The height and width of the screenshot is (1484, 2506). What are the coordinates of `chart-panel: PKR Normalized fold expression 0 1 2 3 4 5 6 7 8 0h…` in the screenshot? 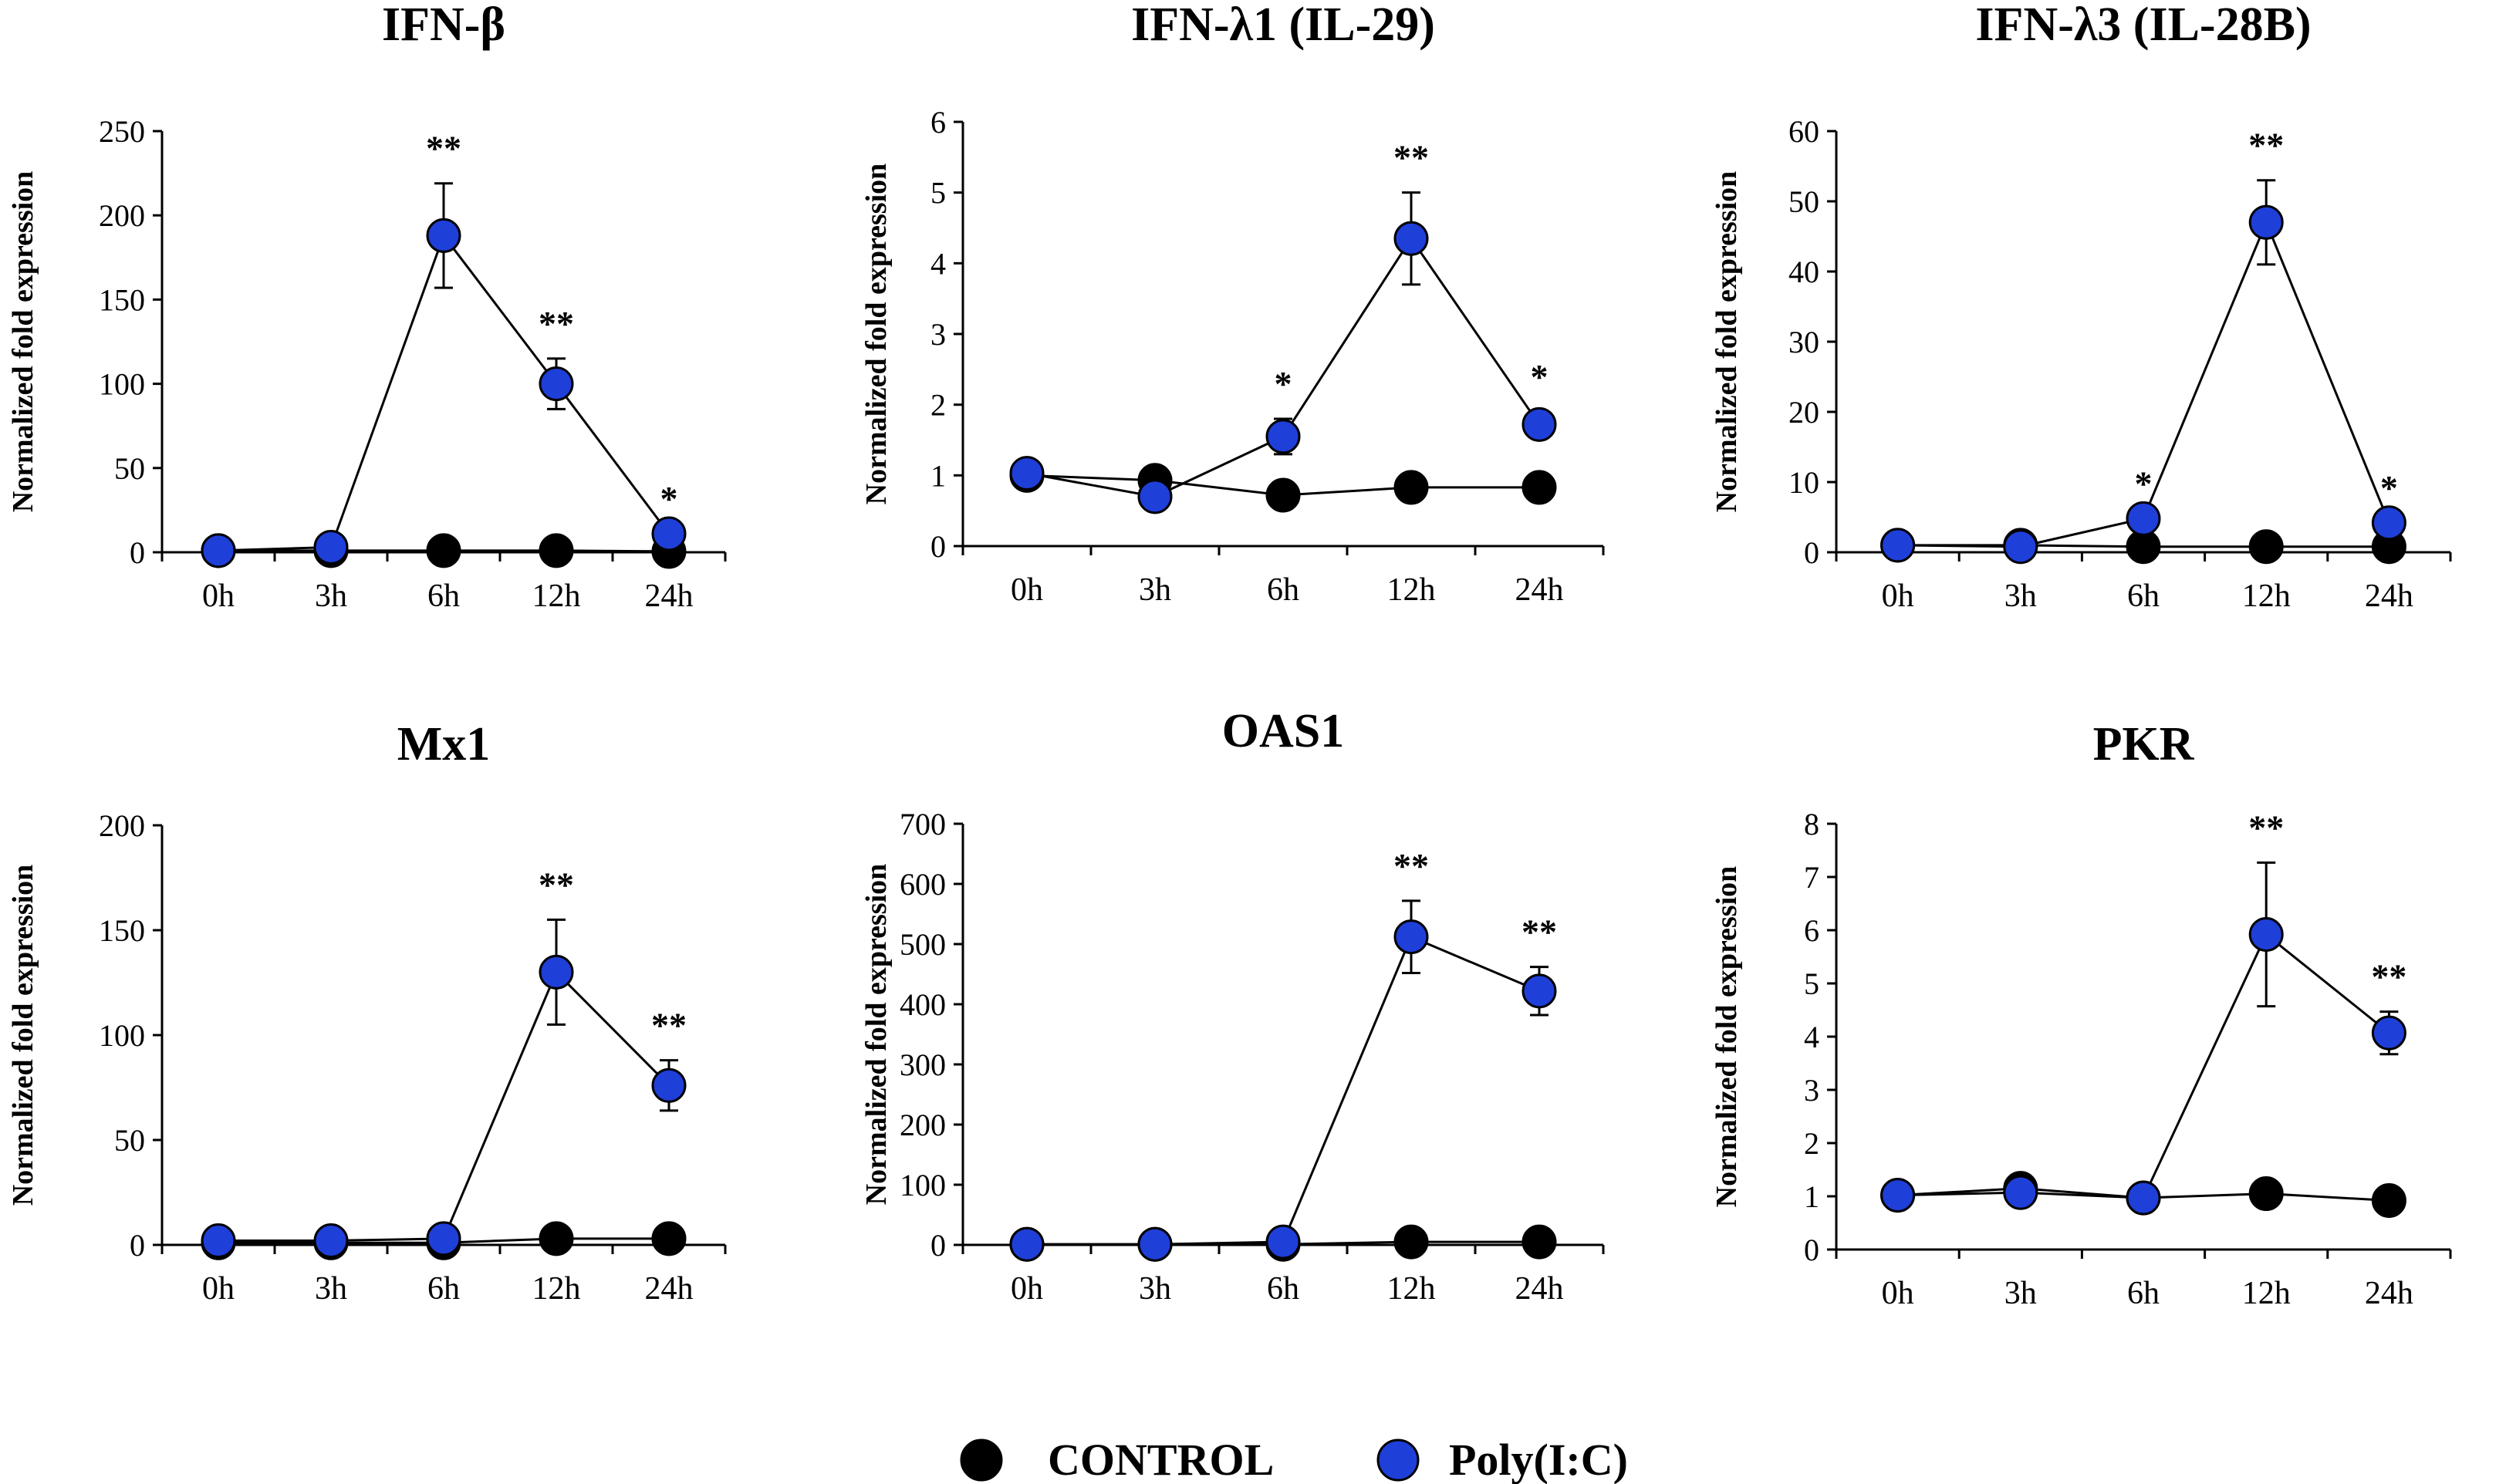 It's located at (2081, 1014).